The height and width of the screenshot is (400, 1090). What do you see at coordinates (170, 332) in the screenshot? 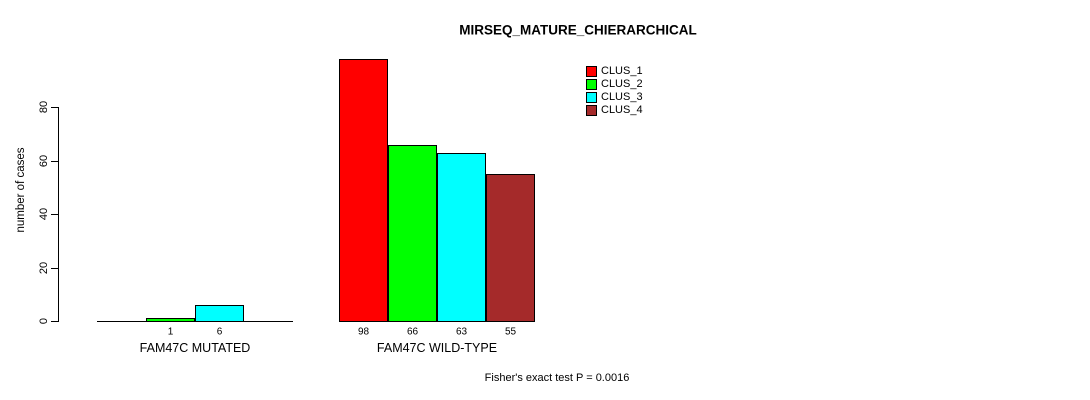
I see `bar-value-label: 1` at bounding box center [170, 332].